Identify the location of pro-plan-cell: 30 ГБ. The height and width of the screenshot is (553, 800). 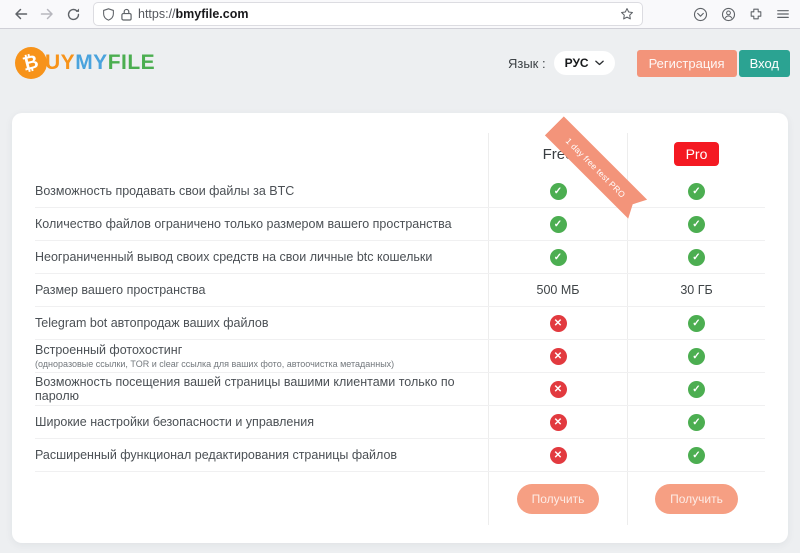
(696, 290).